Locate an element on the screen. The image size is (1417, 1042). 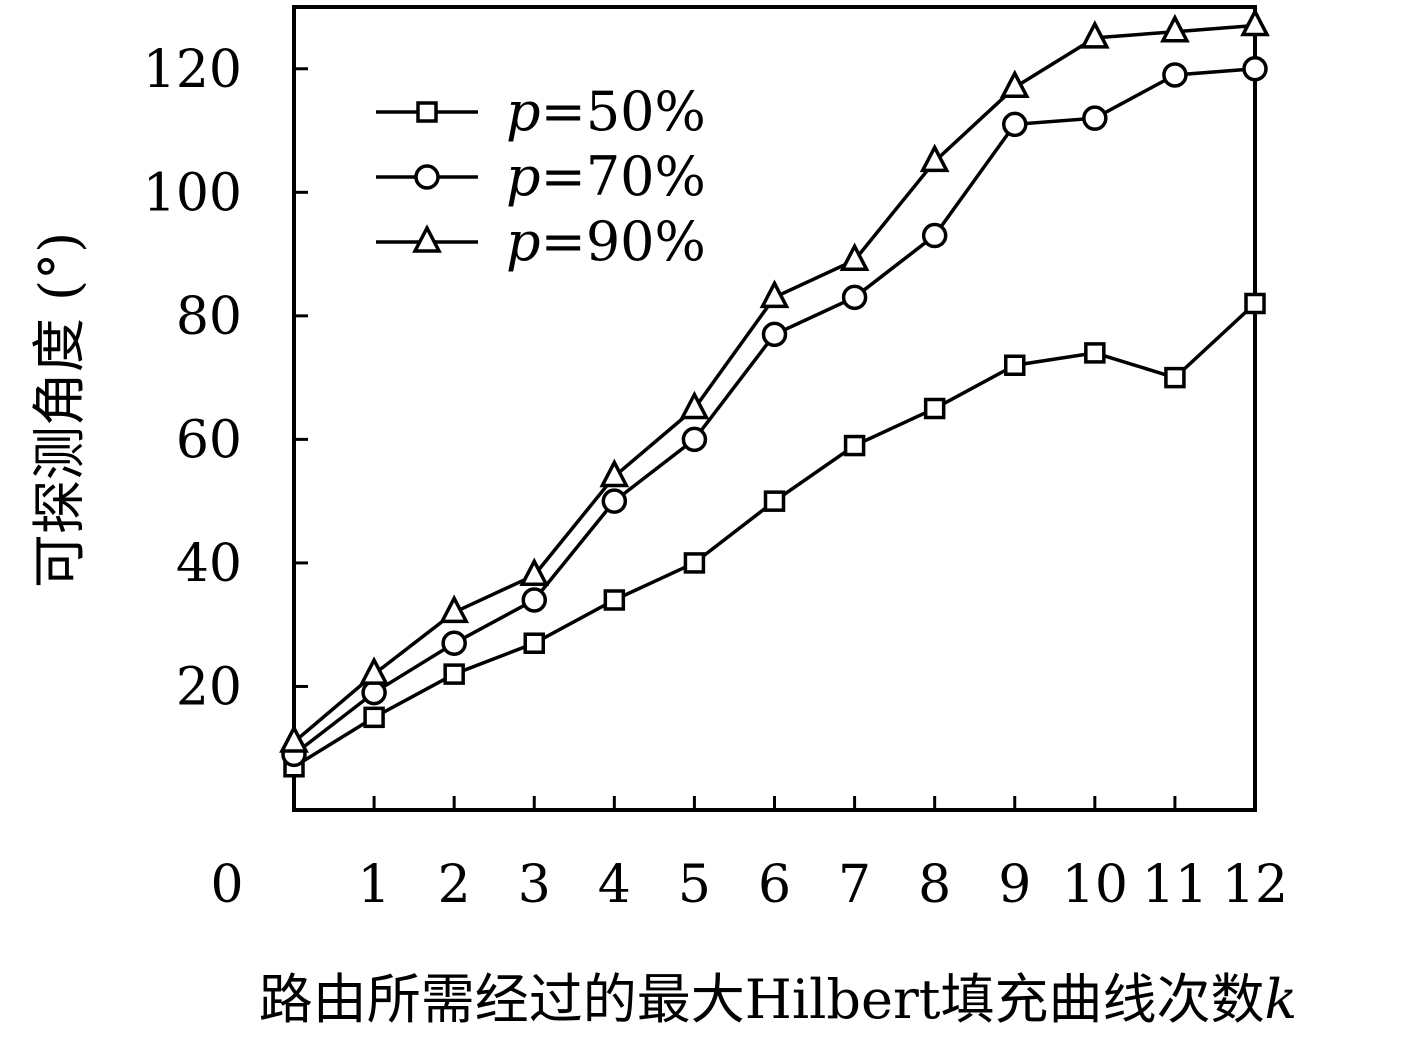
x-tick-label: 9 is located at coordinates (1014, 885).